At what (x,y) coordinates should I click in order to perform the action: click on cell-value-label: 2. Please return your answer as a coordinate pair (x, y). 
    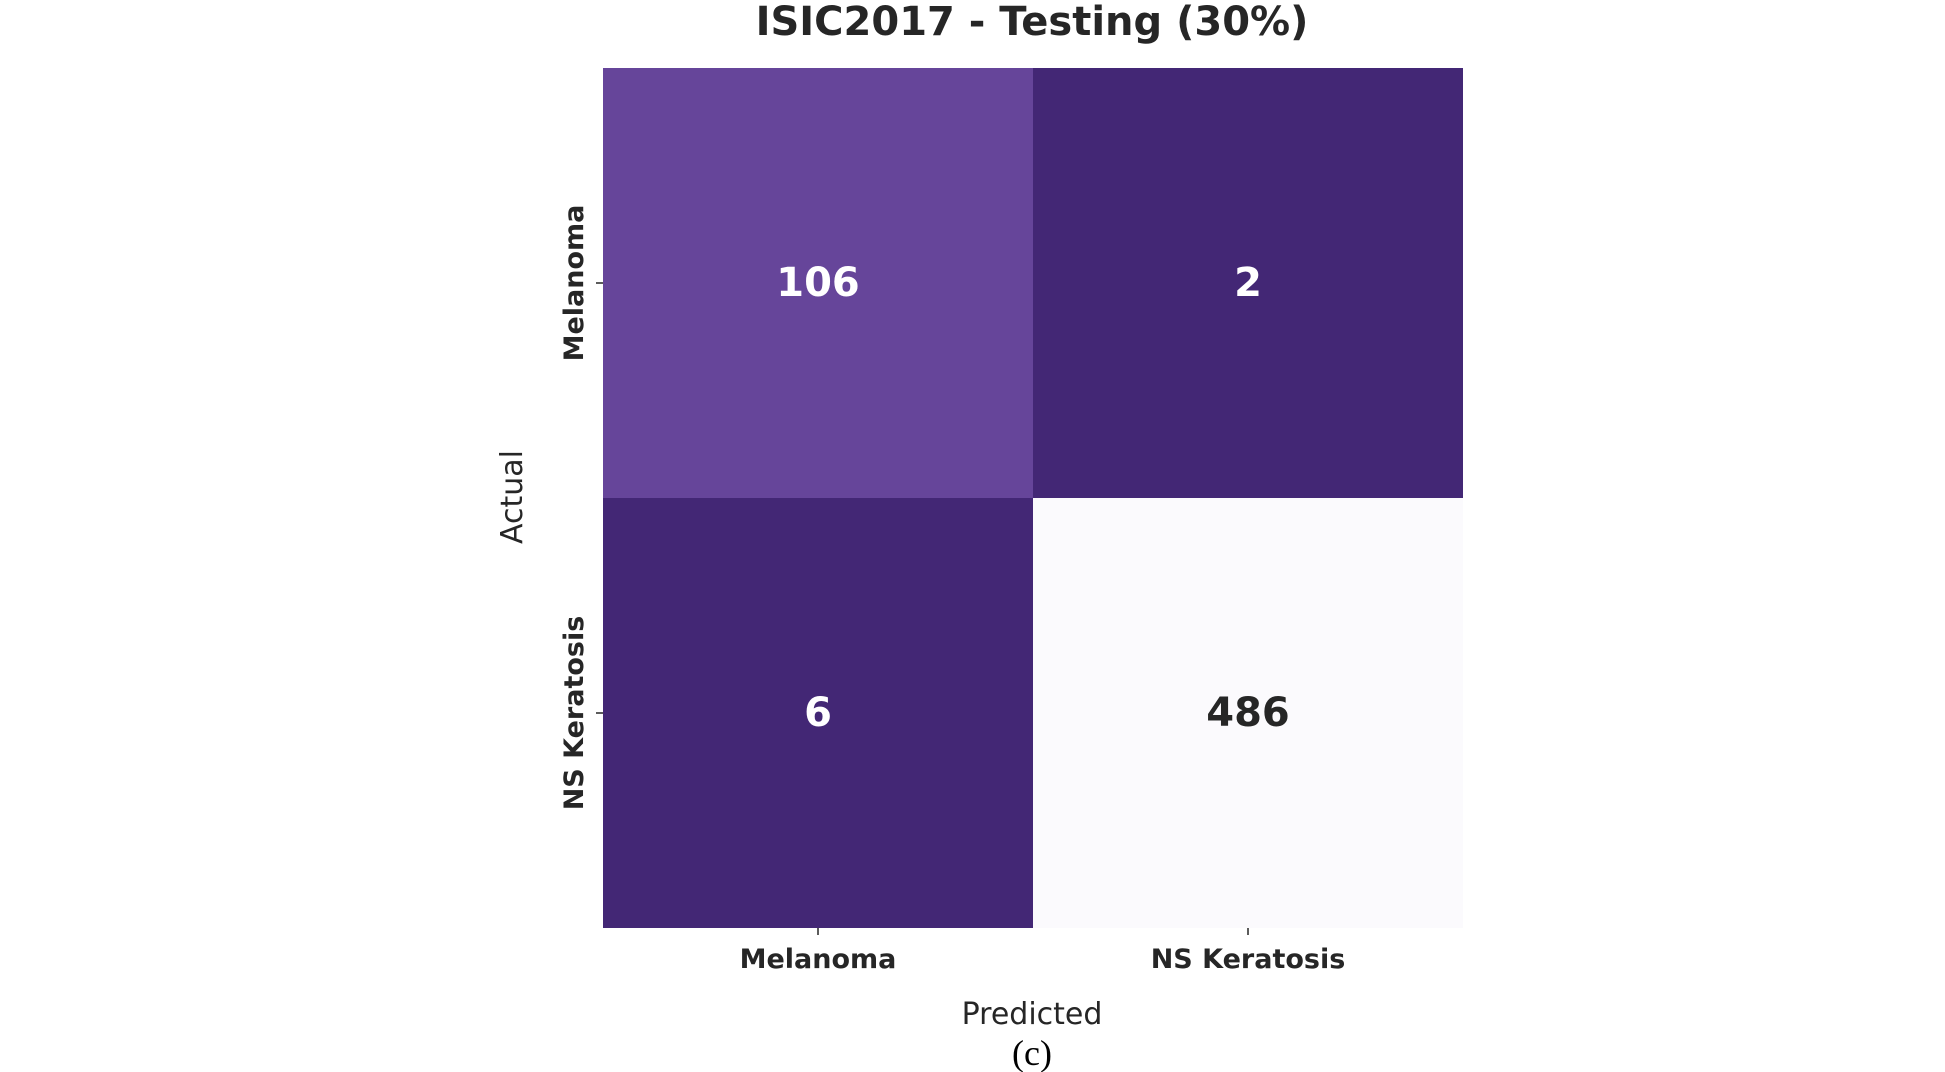
    Looking at the image, I should click on (1248, 283).